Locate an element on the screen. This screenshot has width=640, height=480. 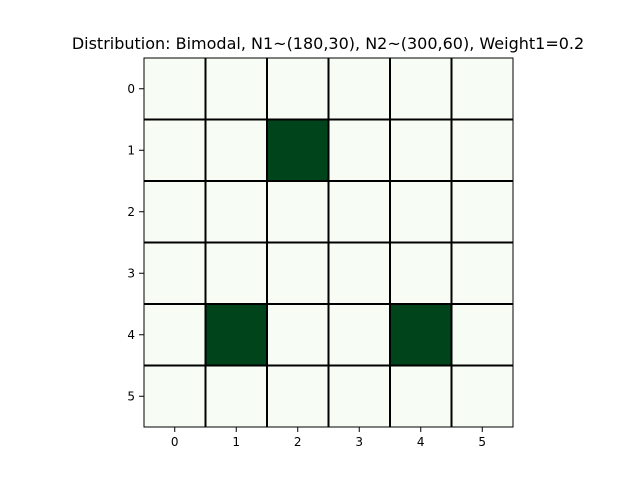
y-tick-label: 0 is located at coordinates (131, 89).